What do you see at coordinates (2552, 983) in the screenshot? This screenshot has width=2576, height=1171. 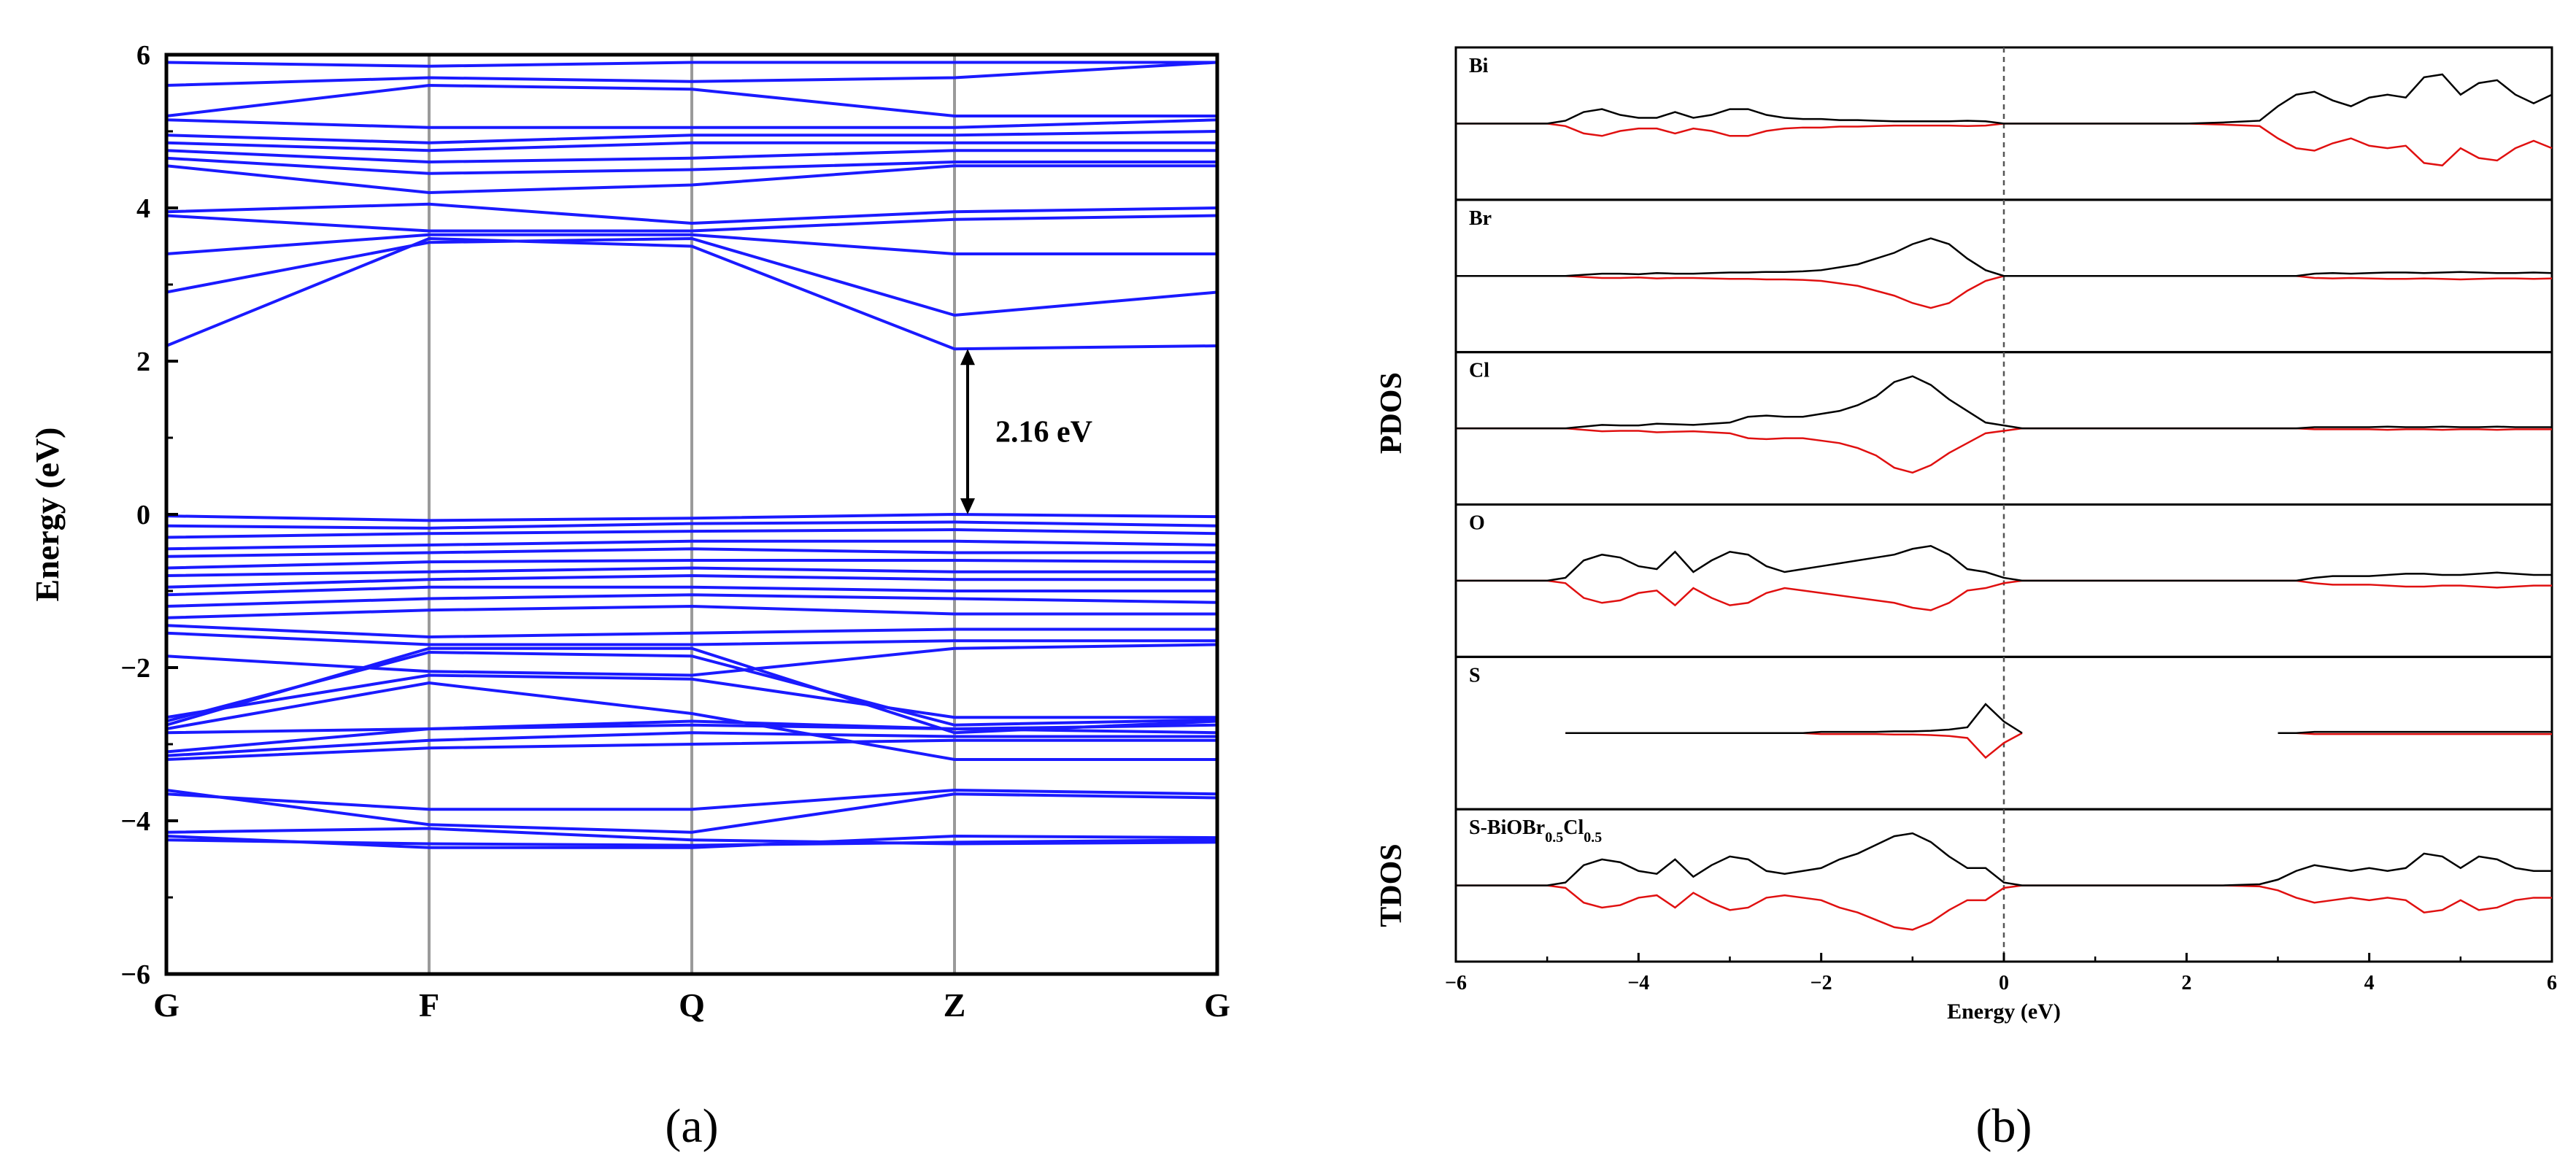 I see `dos-energy-tick-label: 6` at bounding box center [2552, 983].